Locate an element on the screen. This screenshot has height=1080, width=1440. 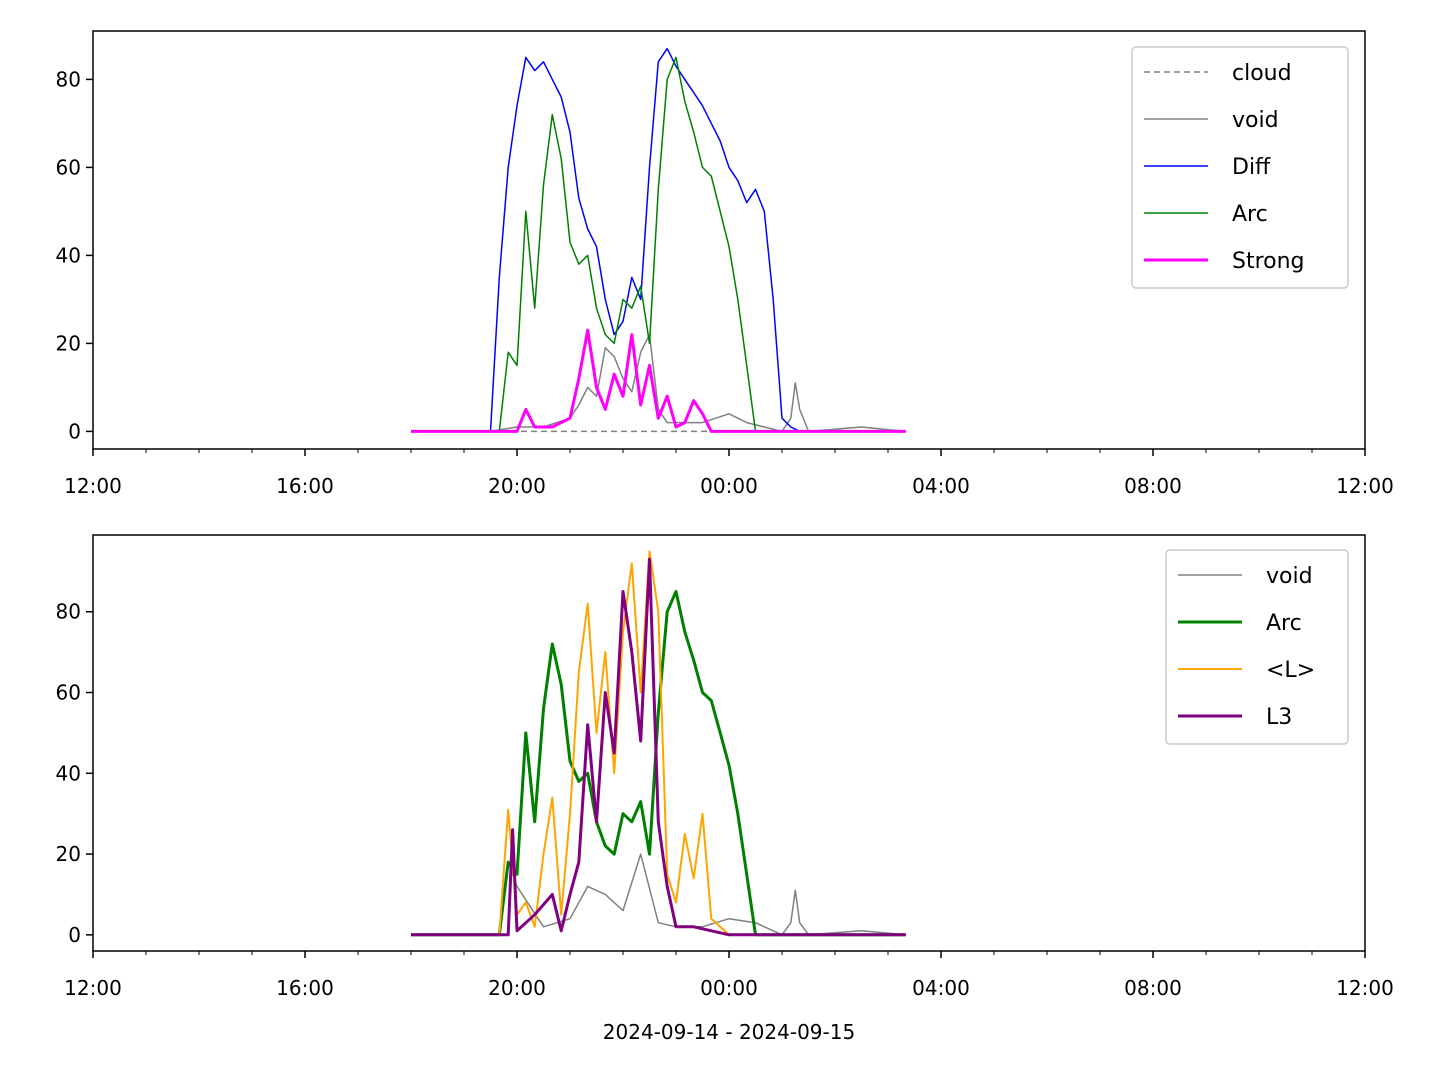
legend-label: Diff is located at coordinates (1251, 167).